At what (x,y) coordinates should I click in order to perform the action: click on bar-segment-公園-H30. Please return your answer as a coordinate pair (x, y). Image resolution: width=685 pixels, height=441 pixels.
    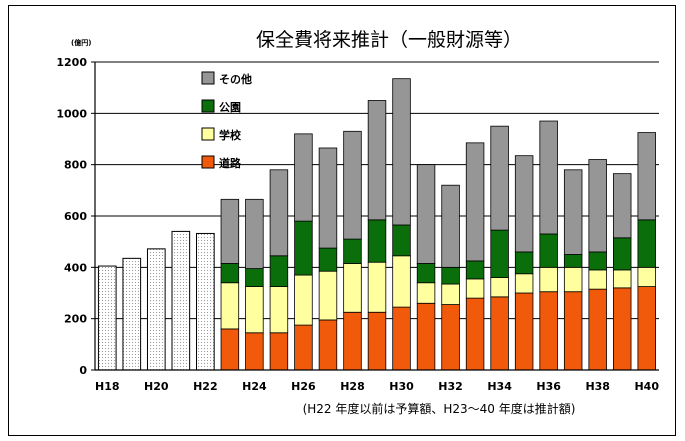
    Looking at the image, I should click on (401, 240).